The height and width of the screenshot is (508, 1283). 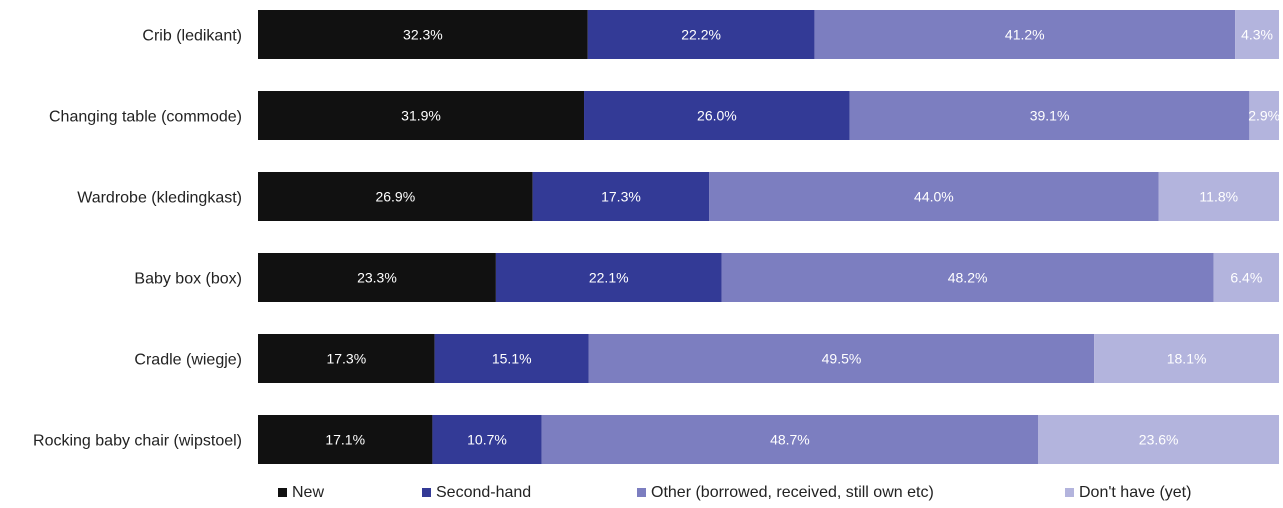 I want to click on data-label: 44.0%, so click(x=934, y=197).